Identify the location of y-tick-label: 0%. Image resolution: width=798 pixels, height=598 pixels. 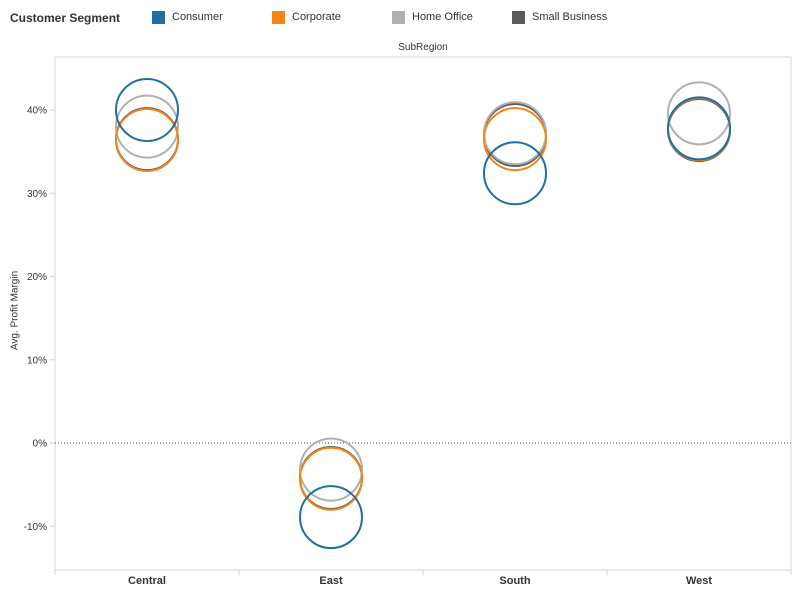
(40, 444).